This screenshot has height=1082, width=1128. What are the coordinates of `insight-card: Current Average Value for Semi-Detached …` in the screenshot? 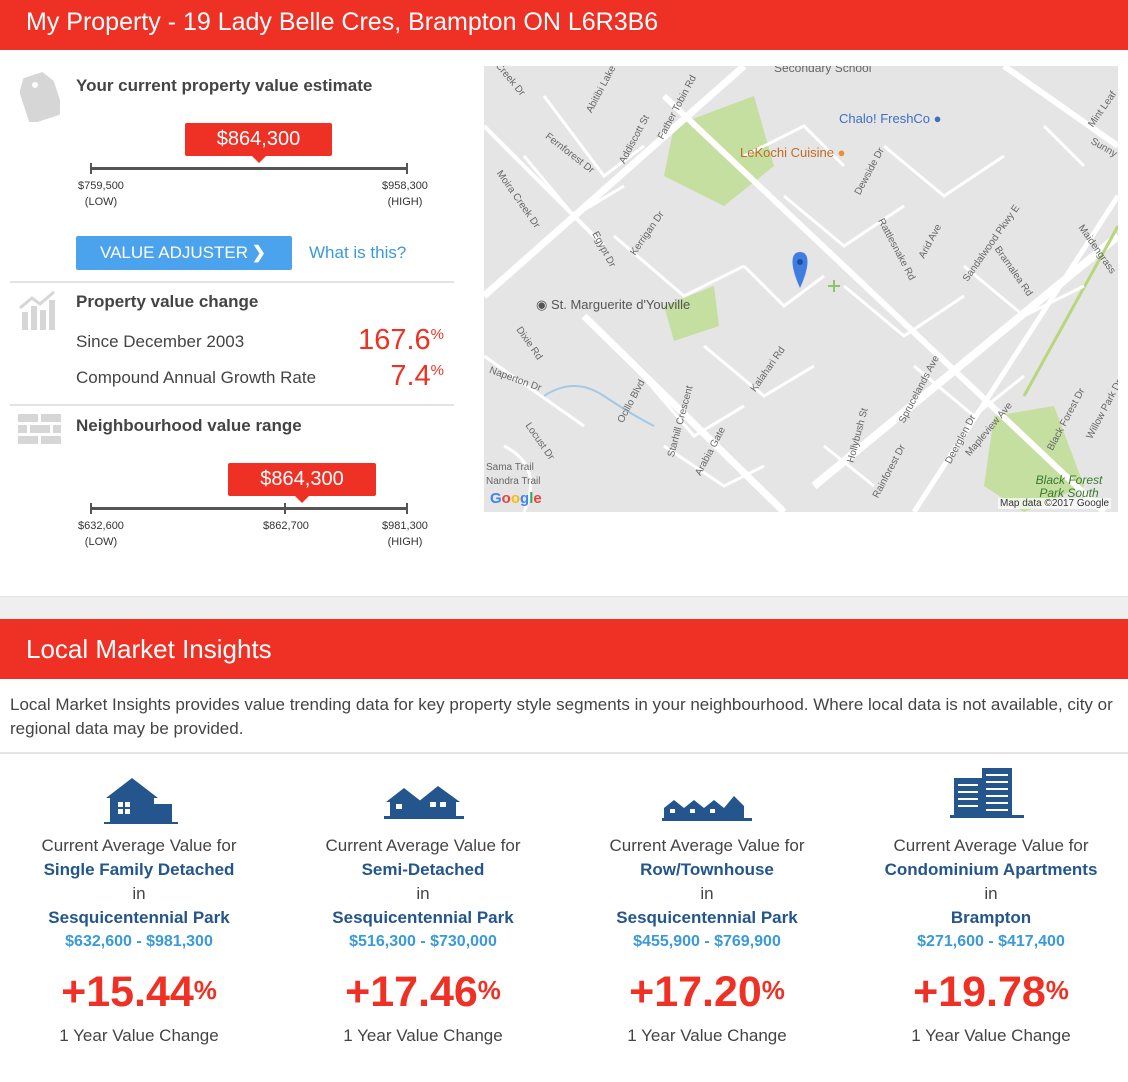 It's located at (423, 904).